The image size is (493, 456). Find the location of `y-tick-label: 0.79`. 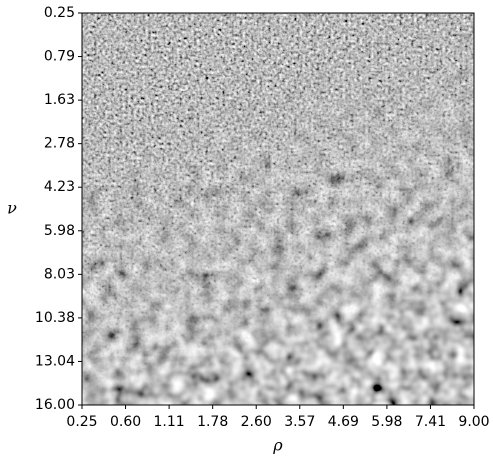

y-tick-label: 0.79 is located at coordinates (59, 57).